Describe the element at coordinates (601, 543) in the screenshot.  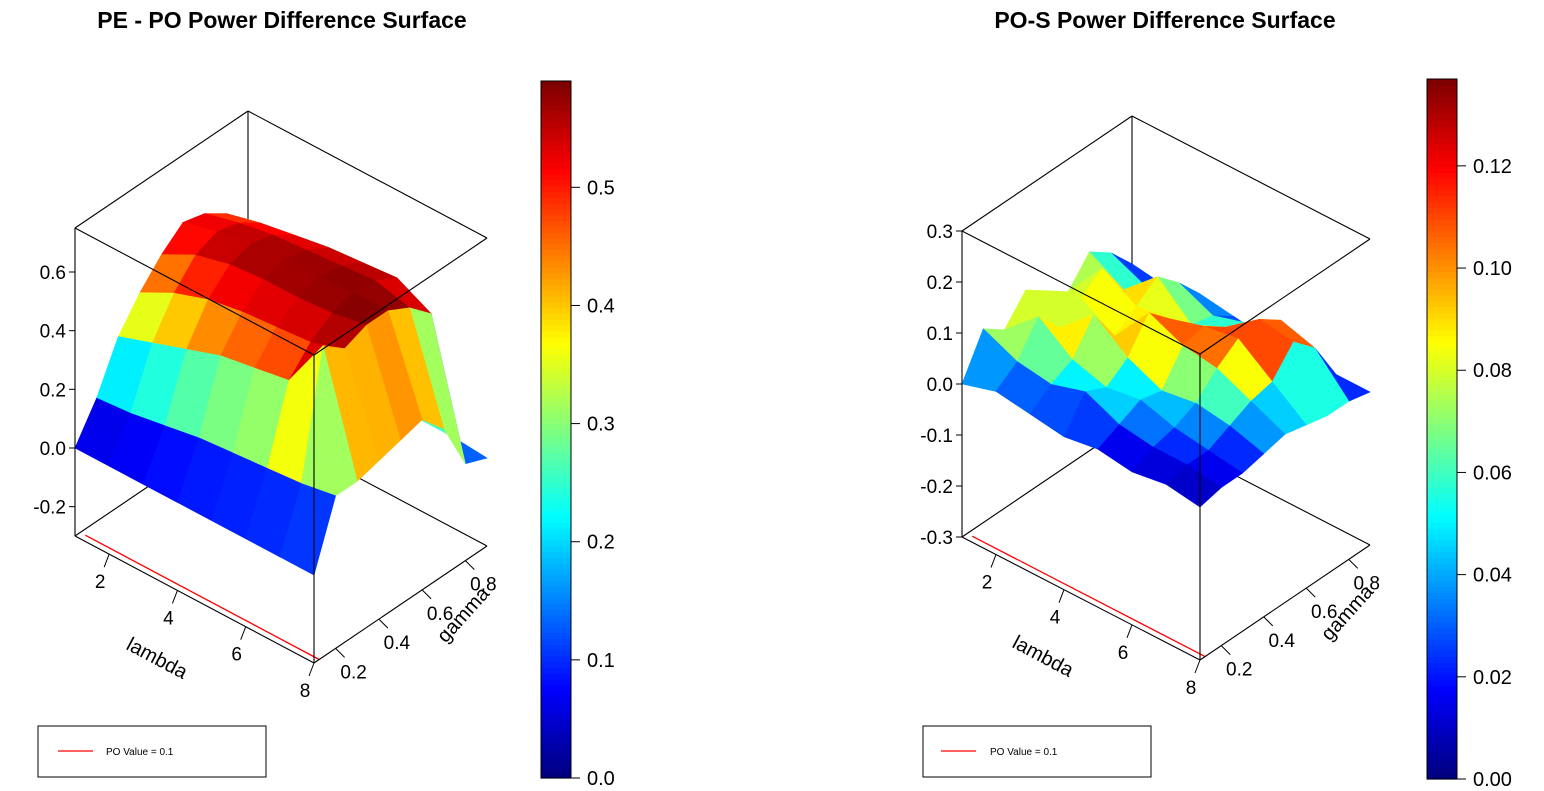
I see `colorbar-tick-label: 0.2` at that location.